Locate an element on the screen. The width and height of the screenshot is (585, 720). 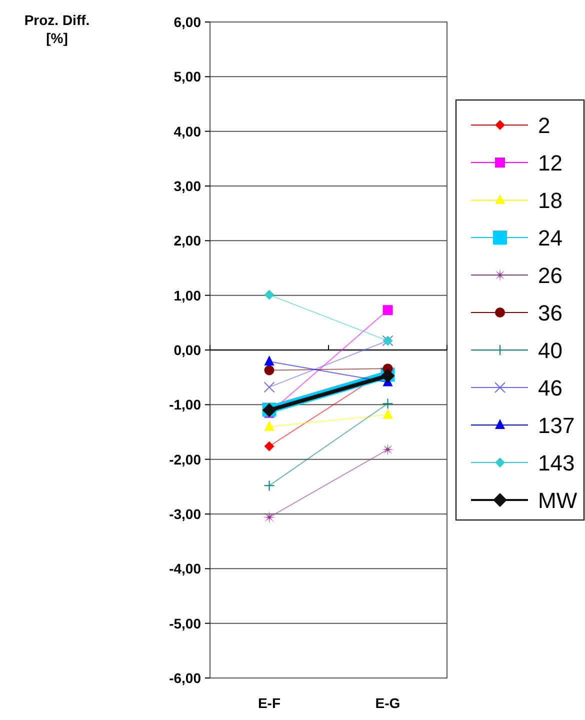
x-tick-label: E-F is located at coordinates (269, 703).